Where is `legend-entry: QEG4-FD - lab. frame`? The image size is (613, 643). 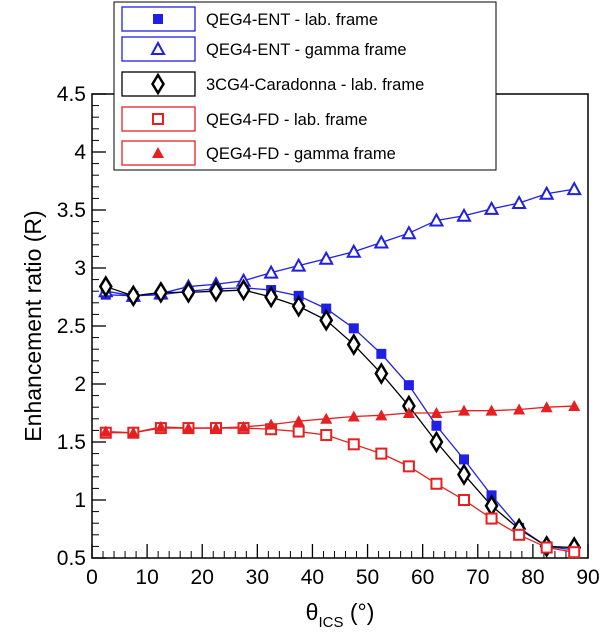 legend-entry: QEG4-FD - lab. frame is located at coordinates (244, 119).